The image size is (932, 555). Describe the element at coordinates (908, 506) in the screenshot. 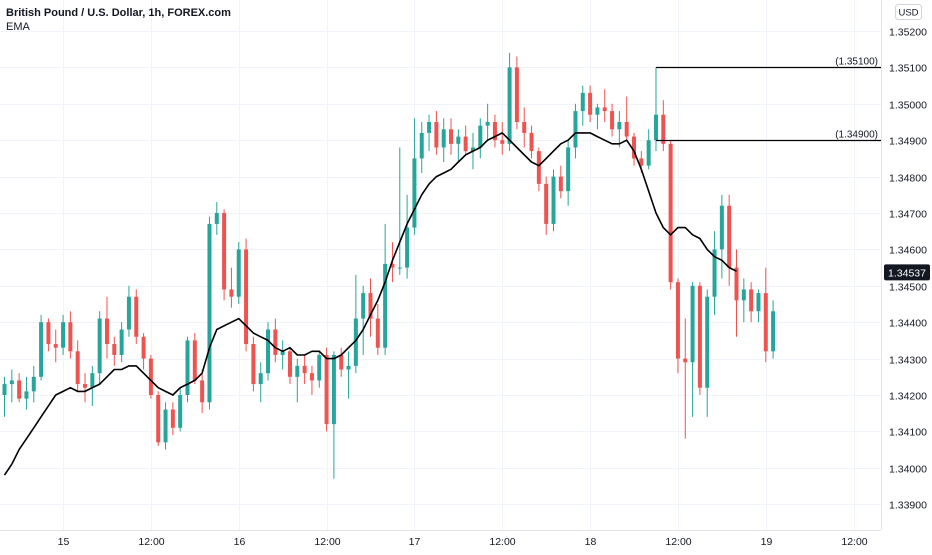

I see `y-tick-label: 1.33900` at that location.